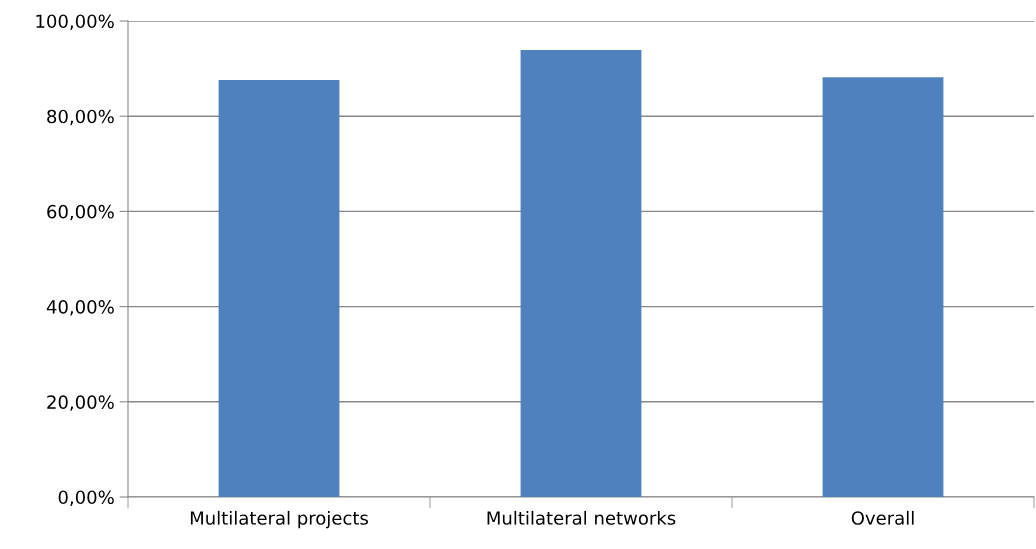 The image size is (1036, 549). Describe the element at coordinates (279, 519) in the screenshot. I see `x-tick-label: Multilateral projects` at that location.